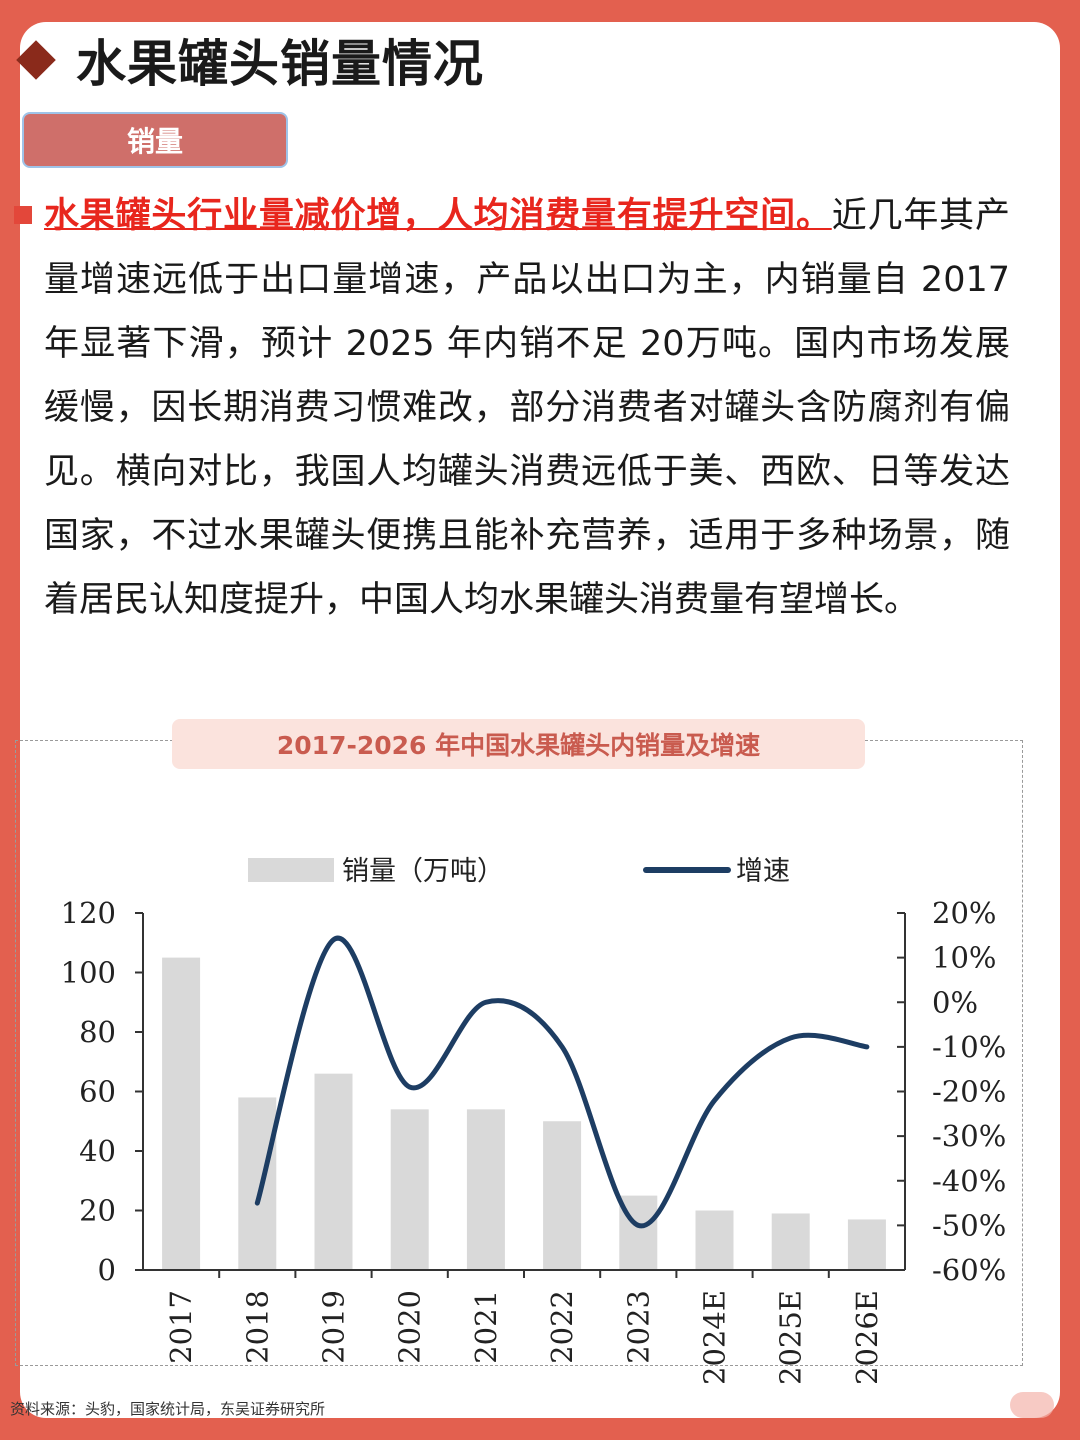 The width and height of the screenshot is (1080, 1440). What do you see at coordinates (867, 1337) in the screenshot?
I see `x-tick-label: 2026E` at bounding box center [867, 1337].